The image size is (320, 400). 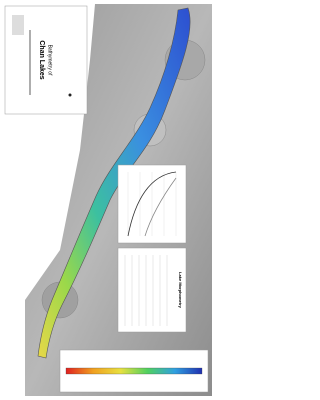 I want to click on area-curve, so click(x=160, y=207).